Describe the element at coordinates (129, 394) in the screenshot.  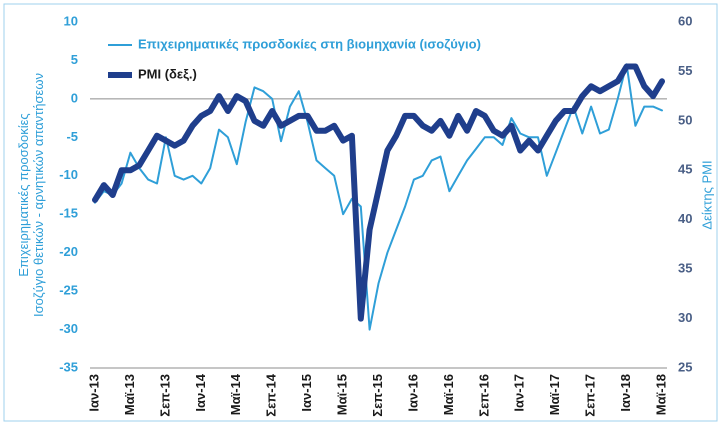
I see `x-tick-label: Μαϊ-13` at that location.